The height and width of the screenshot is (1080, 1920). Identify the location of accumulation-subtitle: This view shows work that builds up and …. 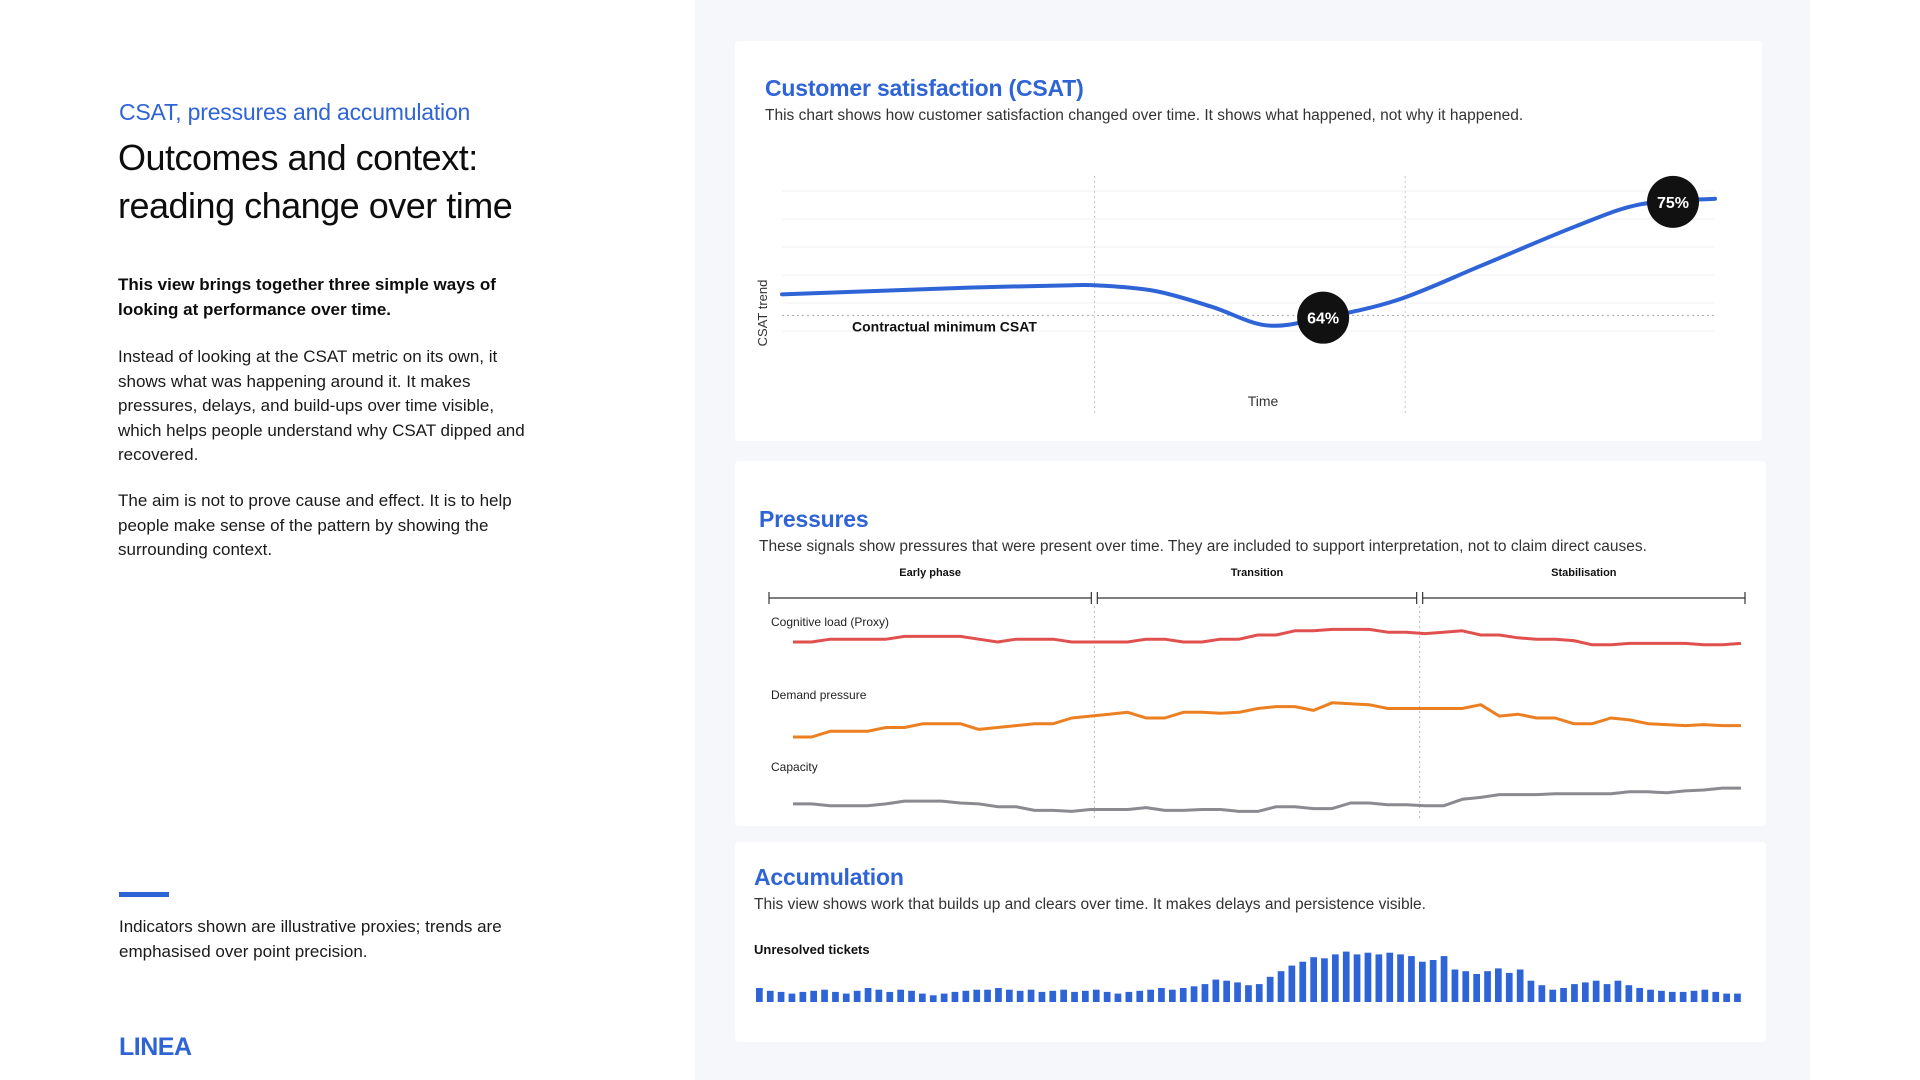
(1090, 904).